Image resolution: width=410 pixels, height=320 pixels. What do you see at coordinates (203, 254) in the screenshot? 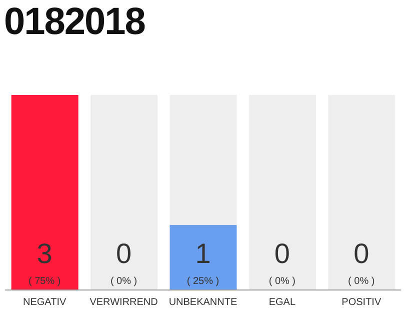
I see `annotation: 1` at bounding box center [203, 254].